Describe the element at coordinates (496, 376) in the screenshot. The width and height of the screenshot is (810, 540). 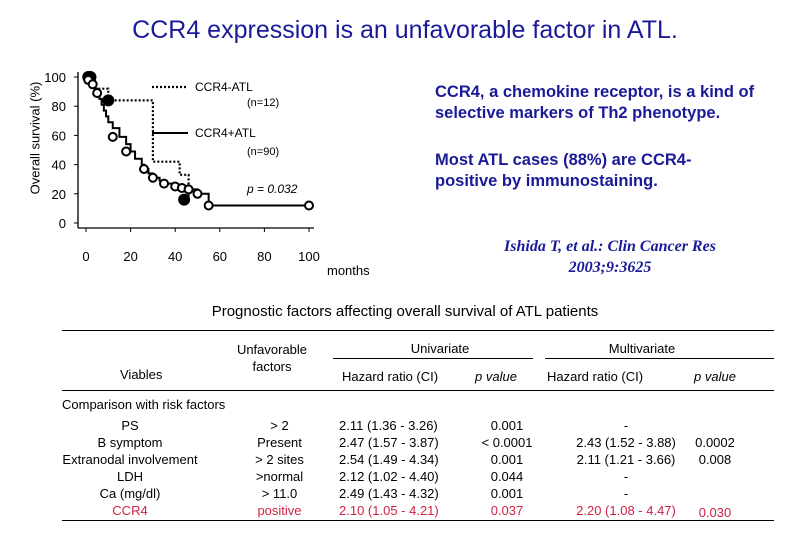
I see `header-uni-pvalue: p value` at that location.